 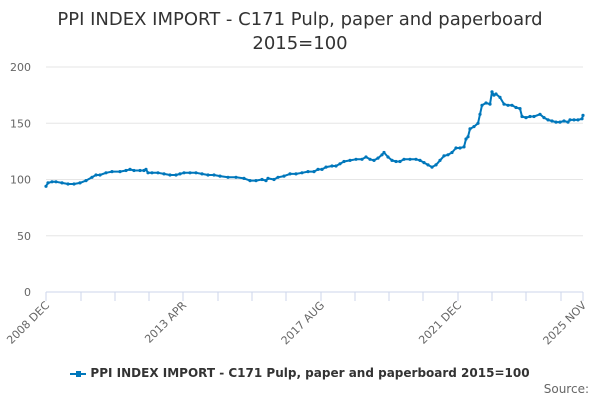 I want to click on x-tick-label: 2025 NOV, so click(x=565, y=323).